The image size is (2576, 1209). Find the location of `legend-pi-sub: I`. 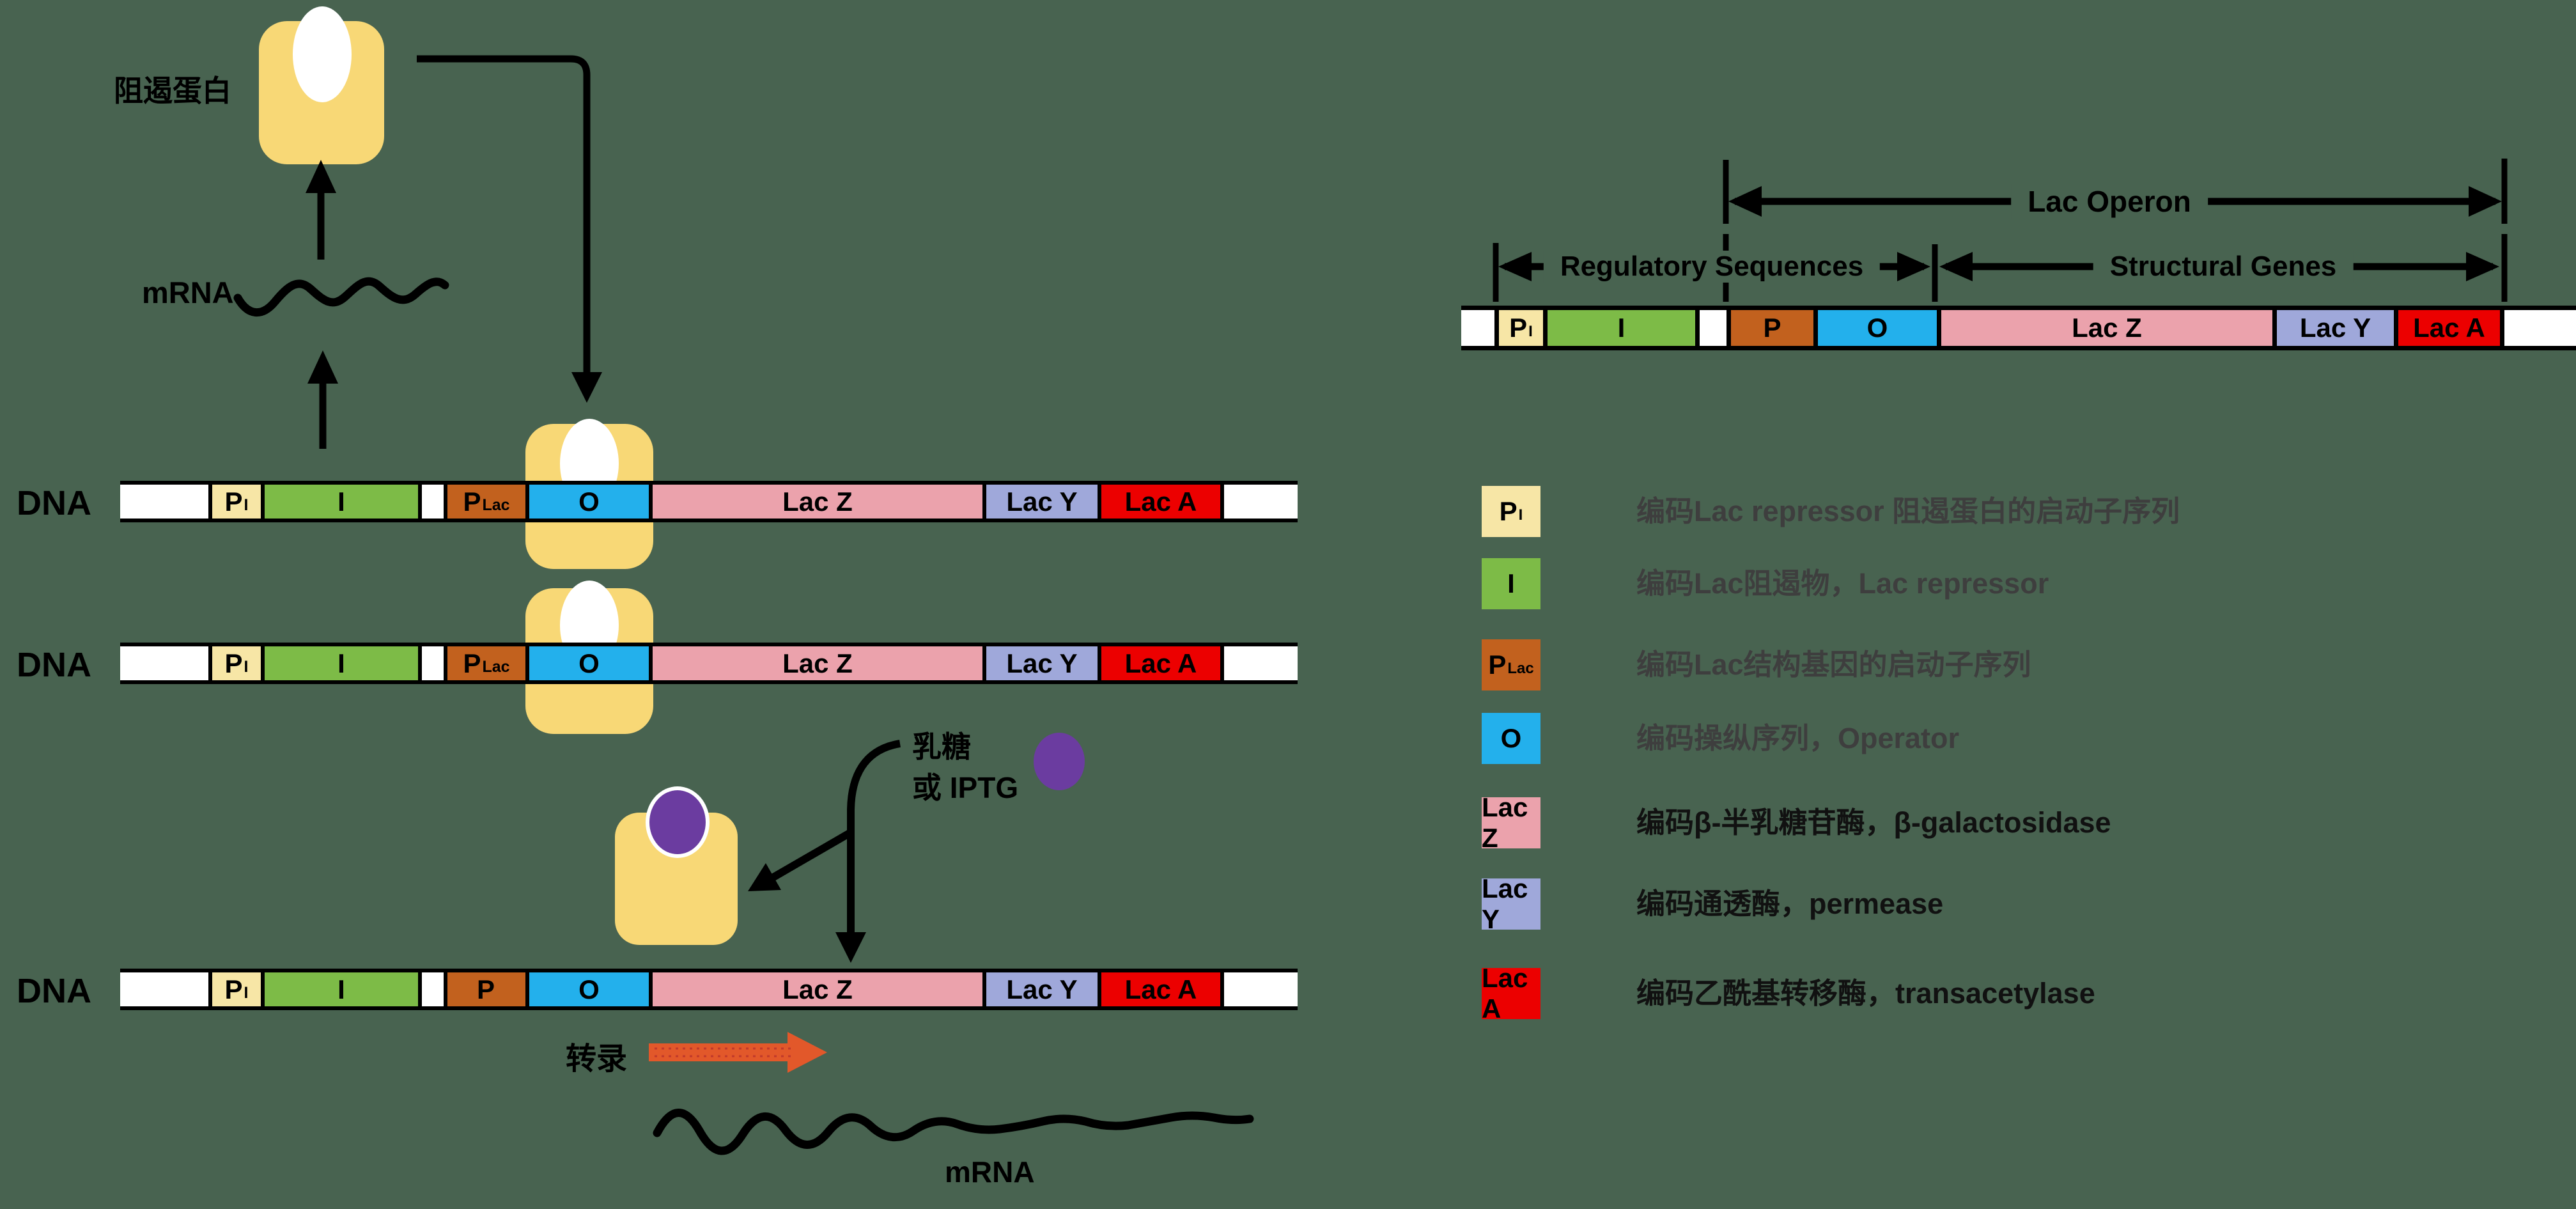

legend-pi-sub: I is located at coordinates (1521, 515).